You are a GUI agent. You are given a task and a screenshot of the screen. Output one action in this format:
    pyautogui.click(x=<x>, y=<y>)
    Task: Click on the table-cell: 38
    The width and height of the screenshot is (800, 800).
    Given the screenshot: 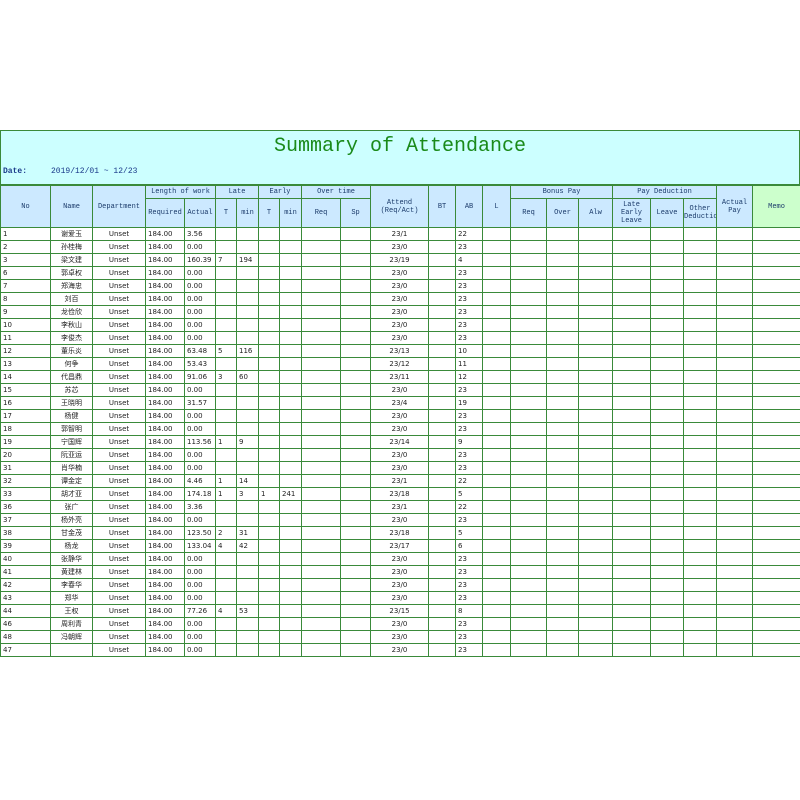 What is the action you would take?
    pyautogui.click(x=25, y=533)
    